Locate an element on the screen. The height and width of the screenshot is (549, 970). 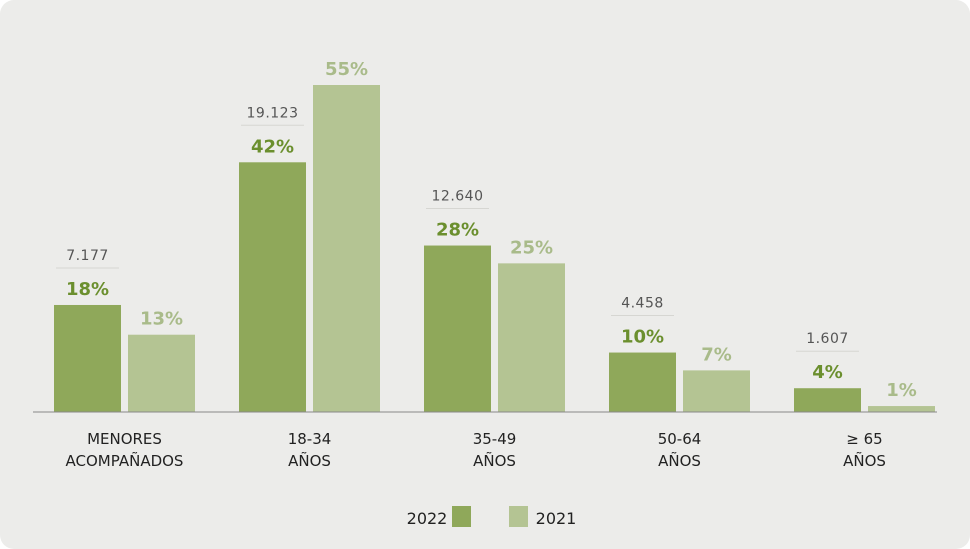
category-label: MENORES is located at coordinates (124, 439).